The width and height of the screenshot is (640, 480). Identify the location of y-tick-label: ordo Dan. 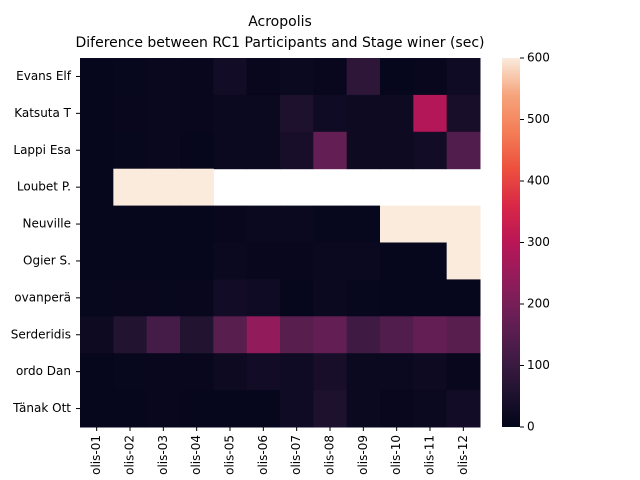
(43, 371).